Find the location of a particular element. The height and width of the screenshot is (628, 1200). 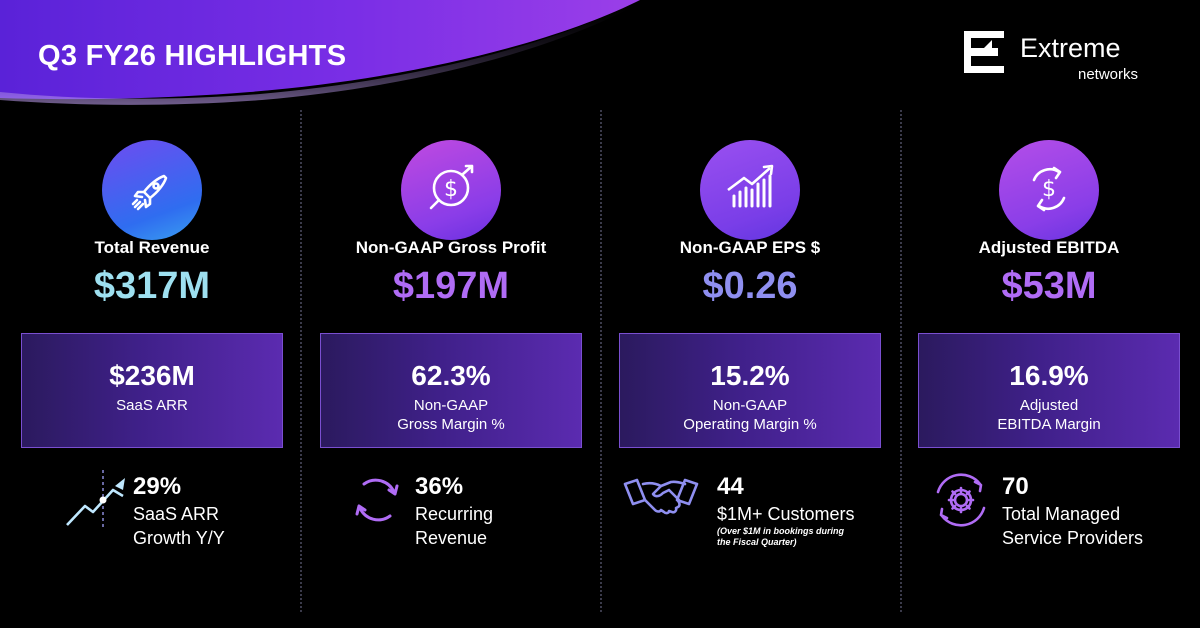

metric-box: 16.9% Adjusted EBITDA Margin is located at coordinates (1049, 390).